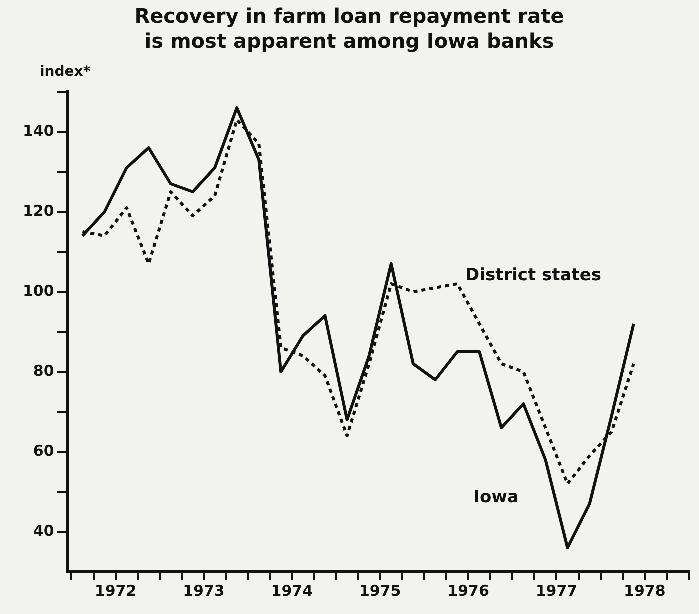 The height and width of the screenshot is (614, 699). I want to click on x-tick-label: 1977, so click(557, 591).